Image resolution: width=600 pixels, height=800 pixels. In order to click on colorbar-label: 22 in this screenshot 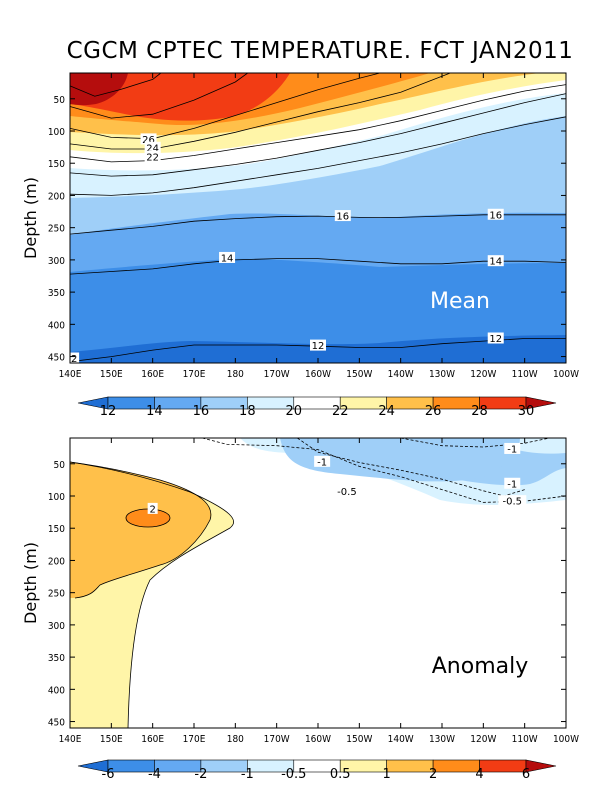, I will do `click(340, 411)`.